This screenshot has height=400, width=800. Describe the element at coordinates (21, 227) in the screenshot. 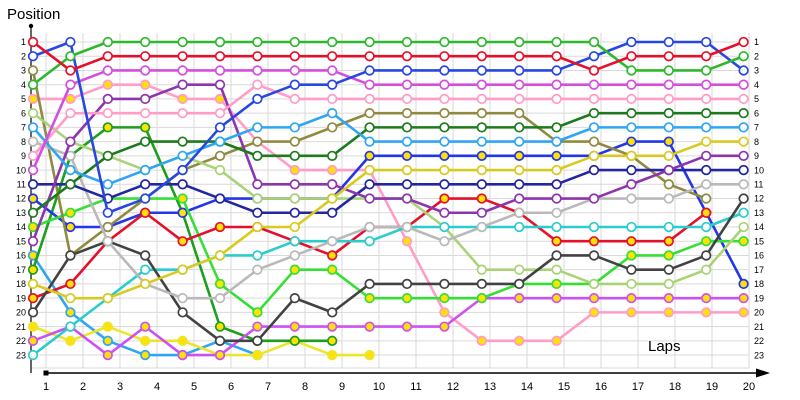

I see `y-tick-label-left: 14` at that location.